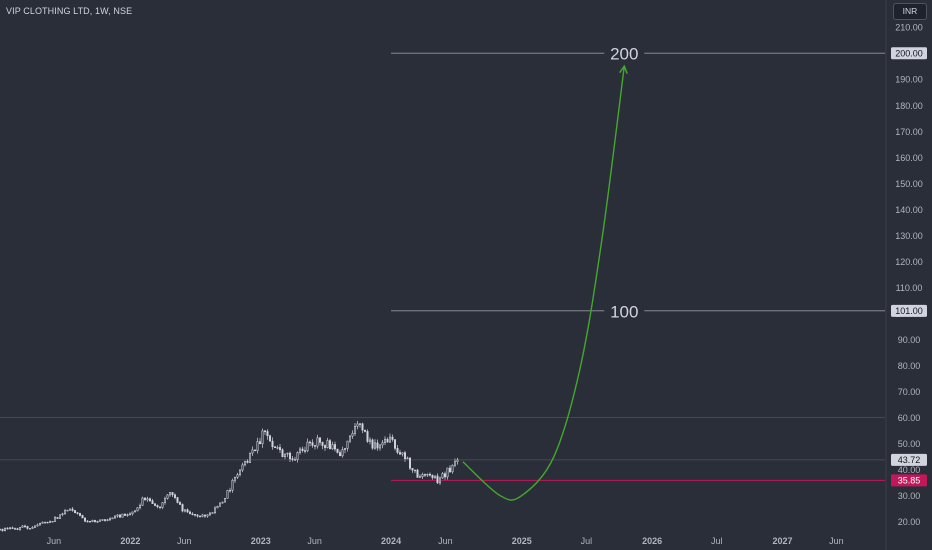 Image resolution: width=932 pixels, height=550 pixels. I want to click on projection-arrow-head, so click(623, 69).